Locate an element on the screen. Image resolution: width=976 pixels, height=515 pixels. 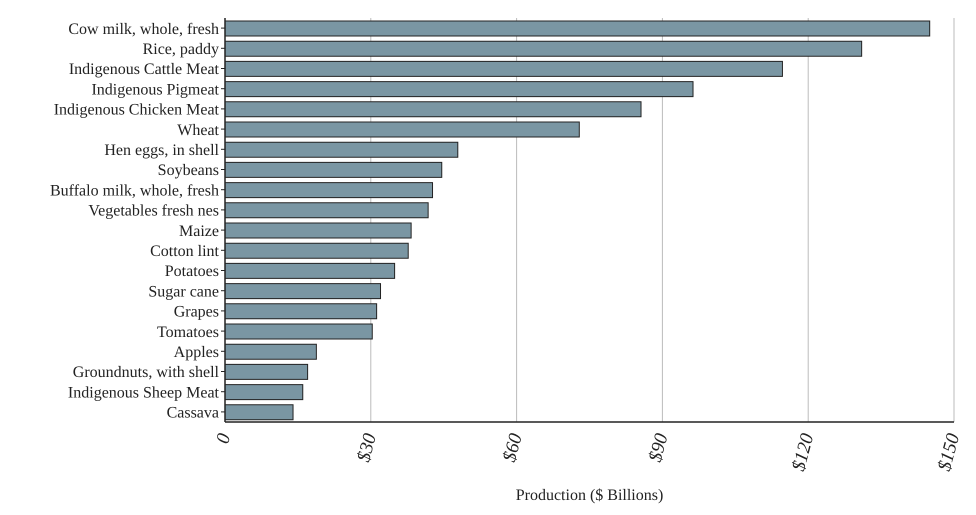
y-tick-label: Groundnuts, with shell is located at coordinates (146, 373).